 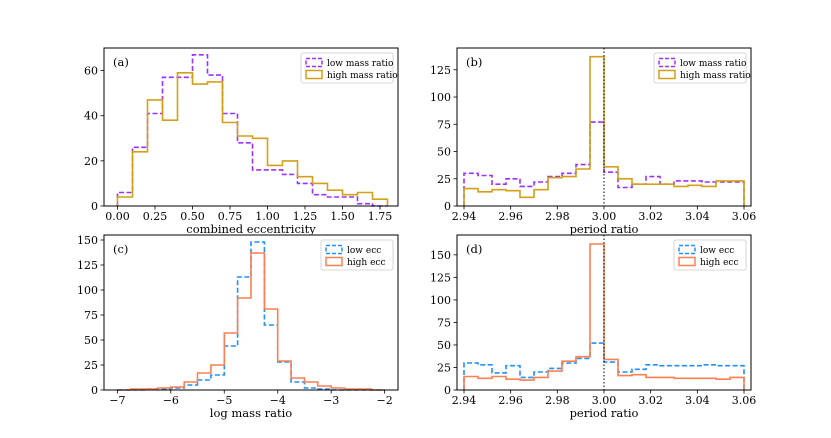 What do you see at coordinates (94, 390) in the screenshot?
I see `panel-c-ytick-label: 0` at bounding box center [94, 390].